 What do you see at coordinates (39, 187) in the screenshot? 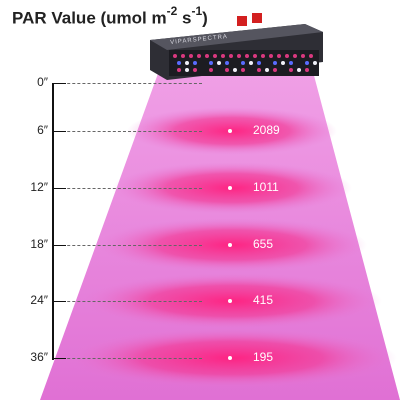
I see `distance-label: 12″` at bounding box center [39, 187].